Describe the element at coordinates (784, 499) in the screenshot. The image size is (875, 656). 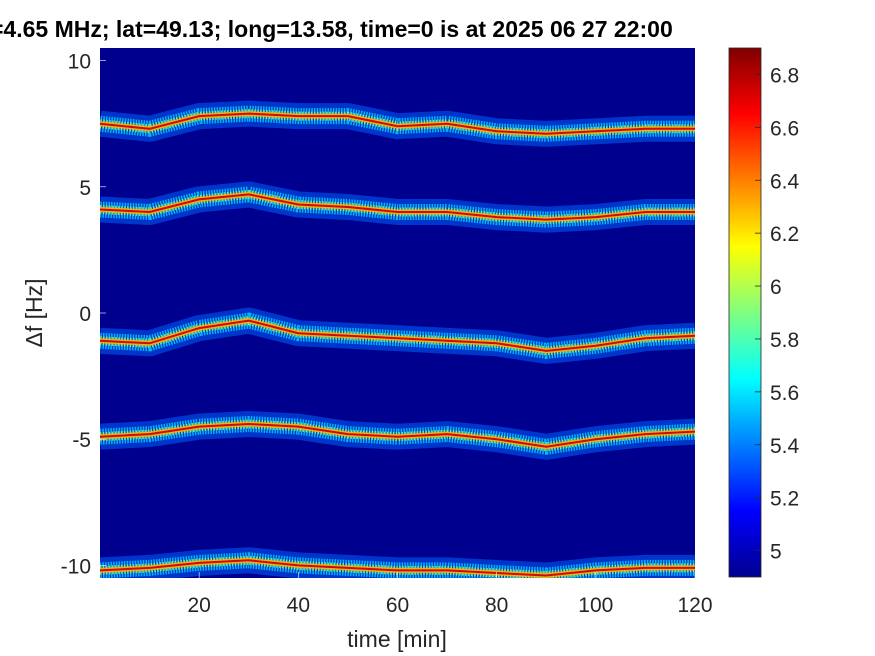
I see `colorbar-tick-label: 5.2` at that location.